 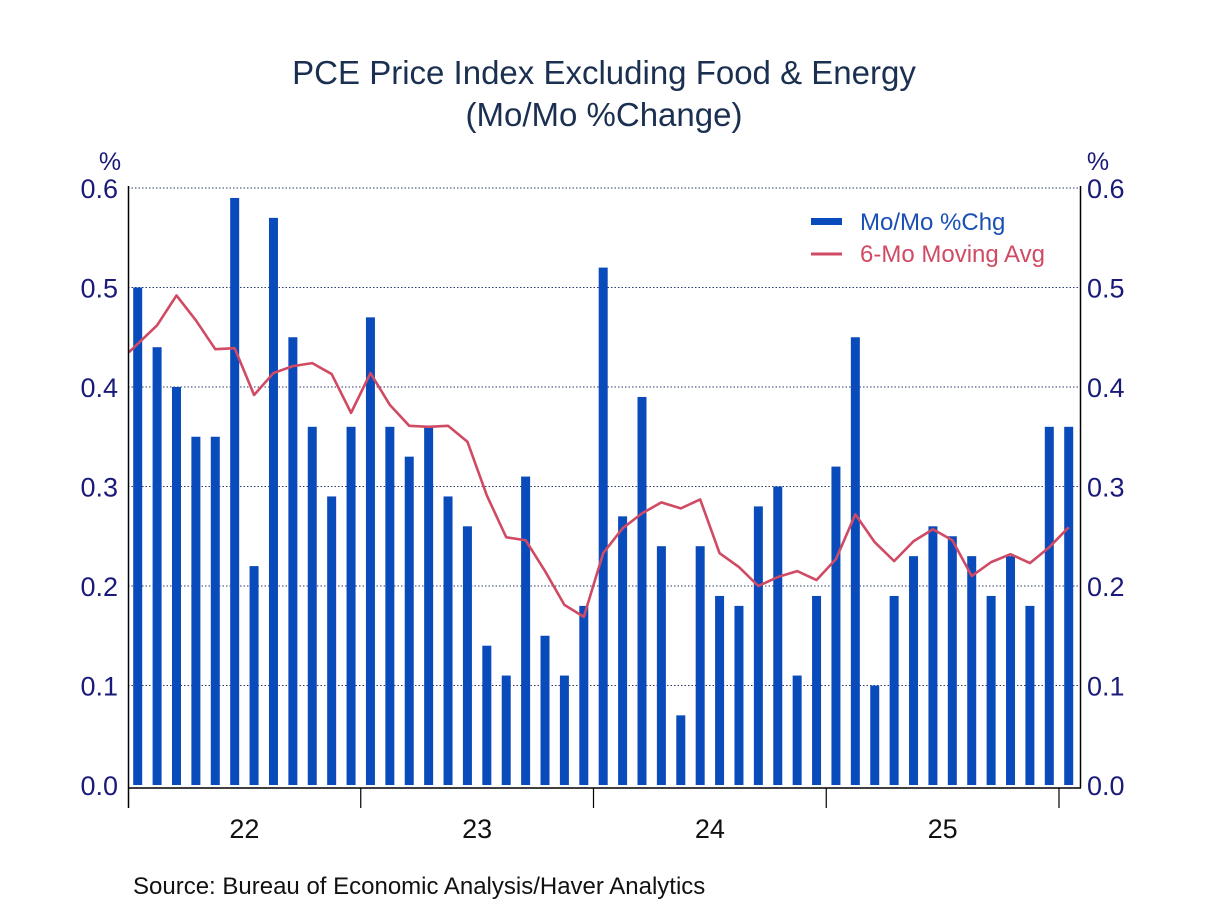 What do you see at coordinates (710, 829) in the screenshot?
I see `x-tick-label: 24` at bounding box center [710, 829].